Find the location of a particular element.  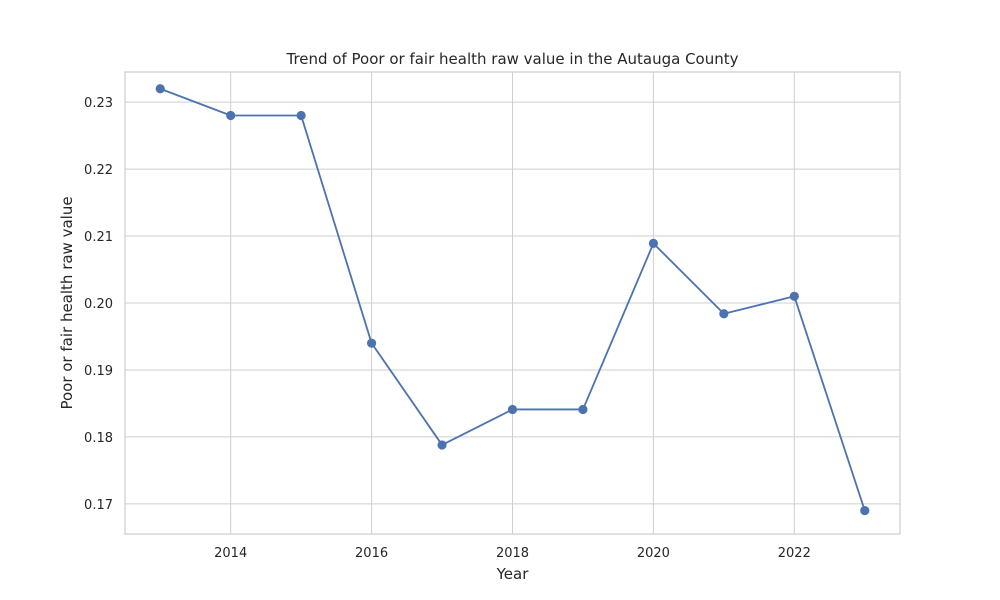

y-tick-label: 0.23 is located at coordinates (98, 103).